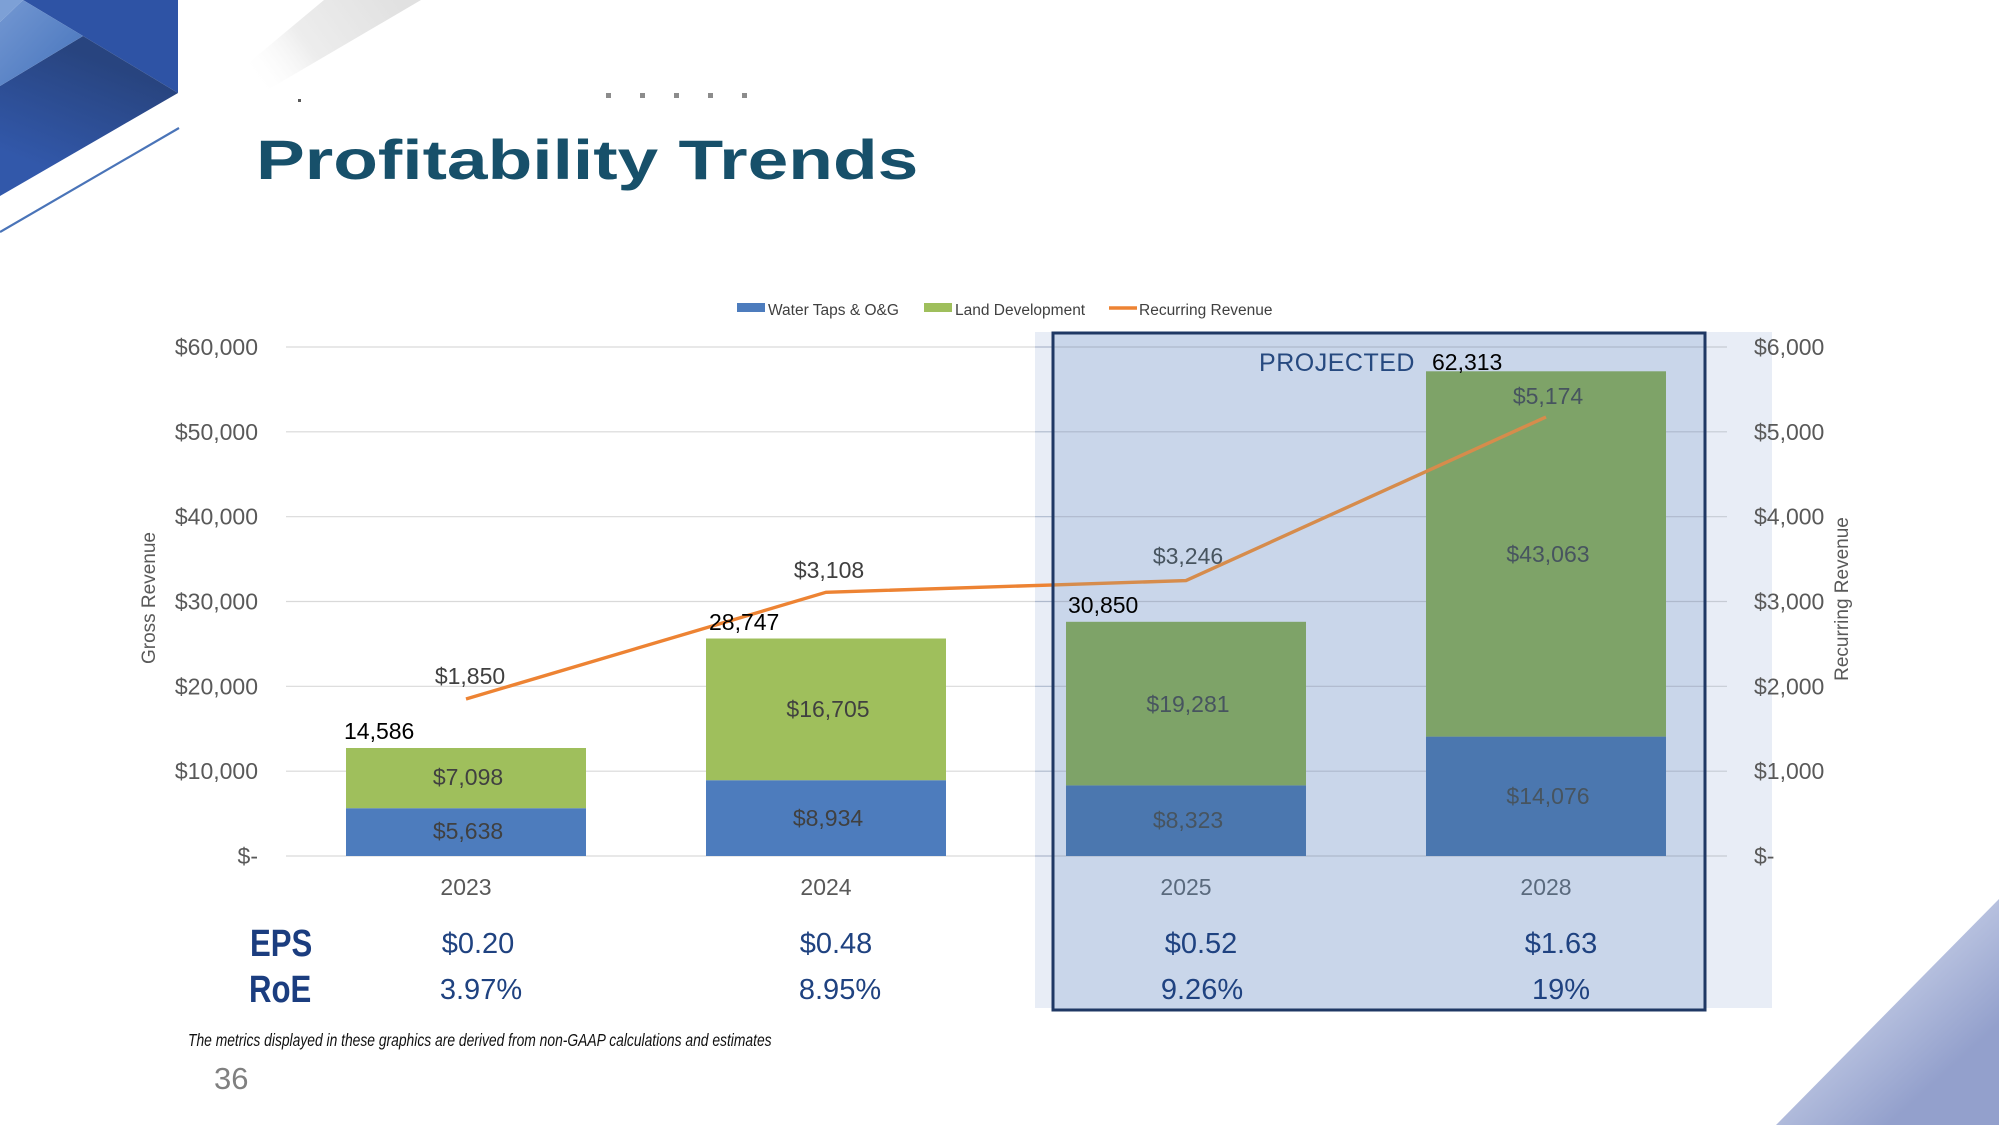 The width and height of the screenshot is (1999, 1125). I want to click on svg-text: Land Development, so click(1020, 310).